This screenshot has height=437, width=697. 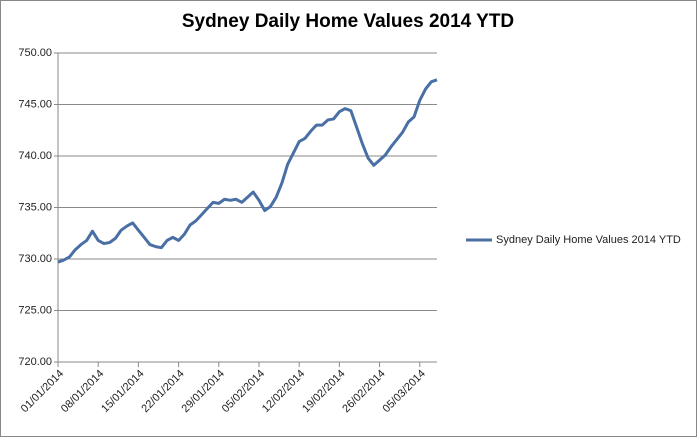 I want to click on legend-label: Sydney Daily Home Values 2014 YTD, so click(x=588, y=240).